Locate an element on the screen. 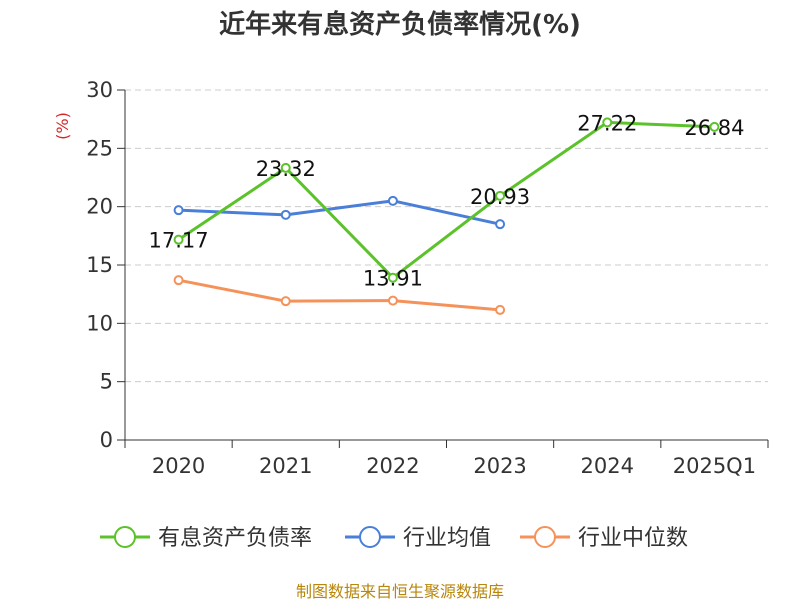 The height and width of the screenshot is (600, 800). y-tick-label-0: 0 is located at coordinates (106, 440).